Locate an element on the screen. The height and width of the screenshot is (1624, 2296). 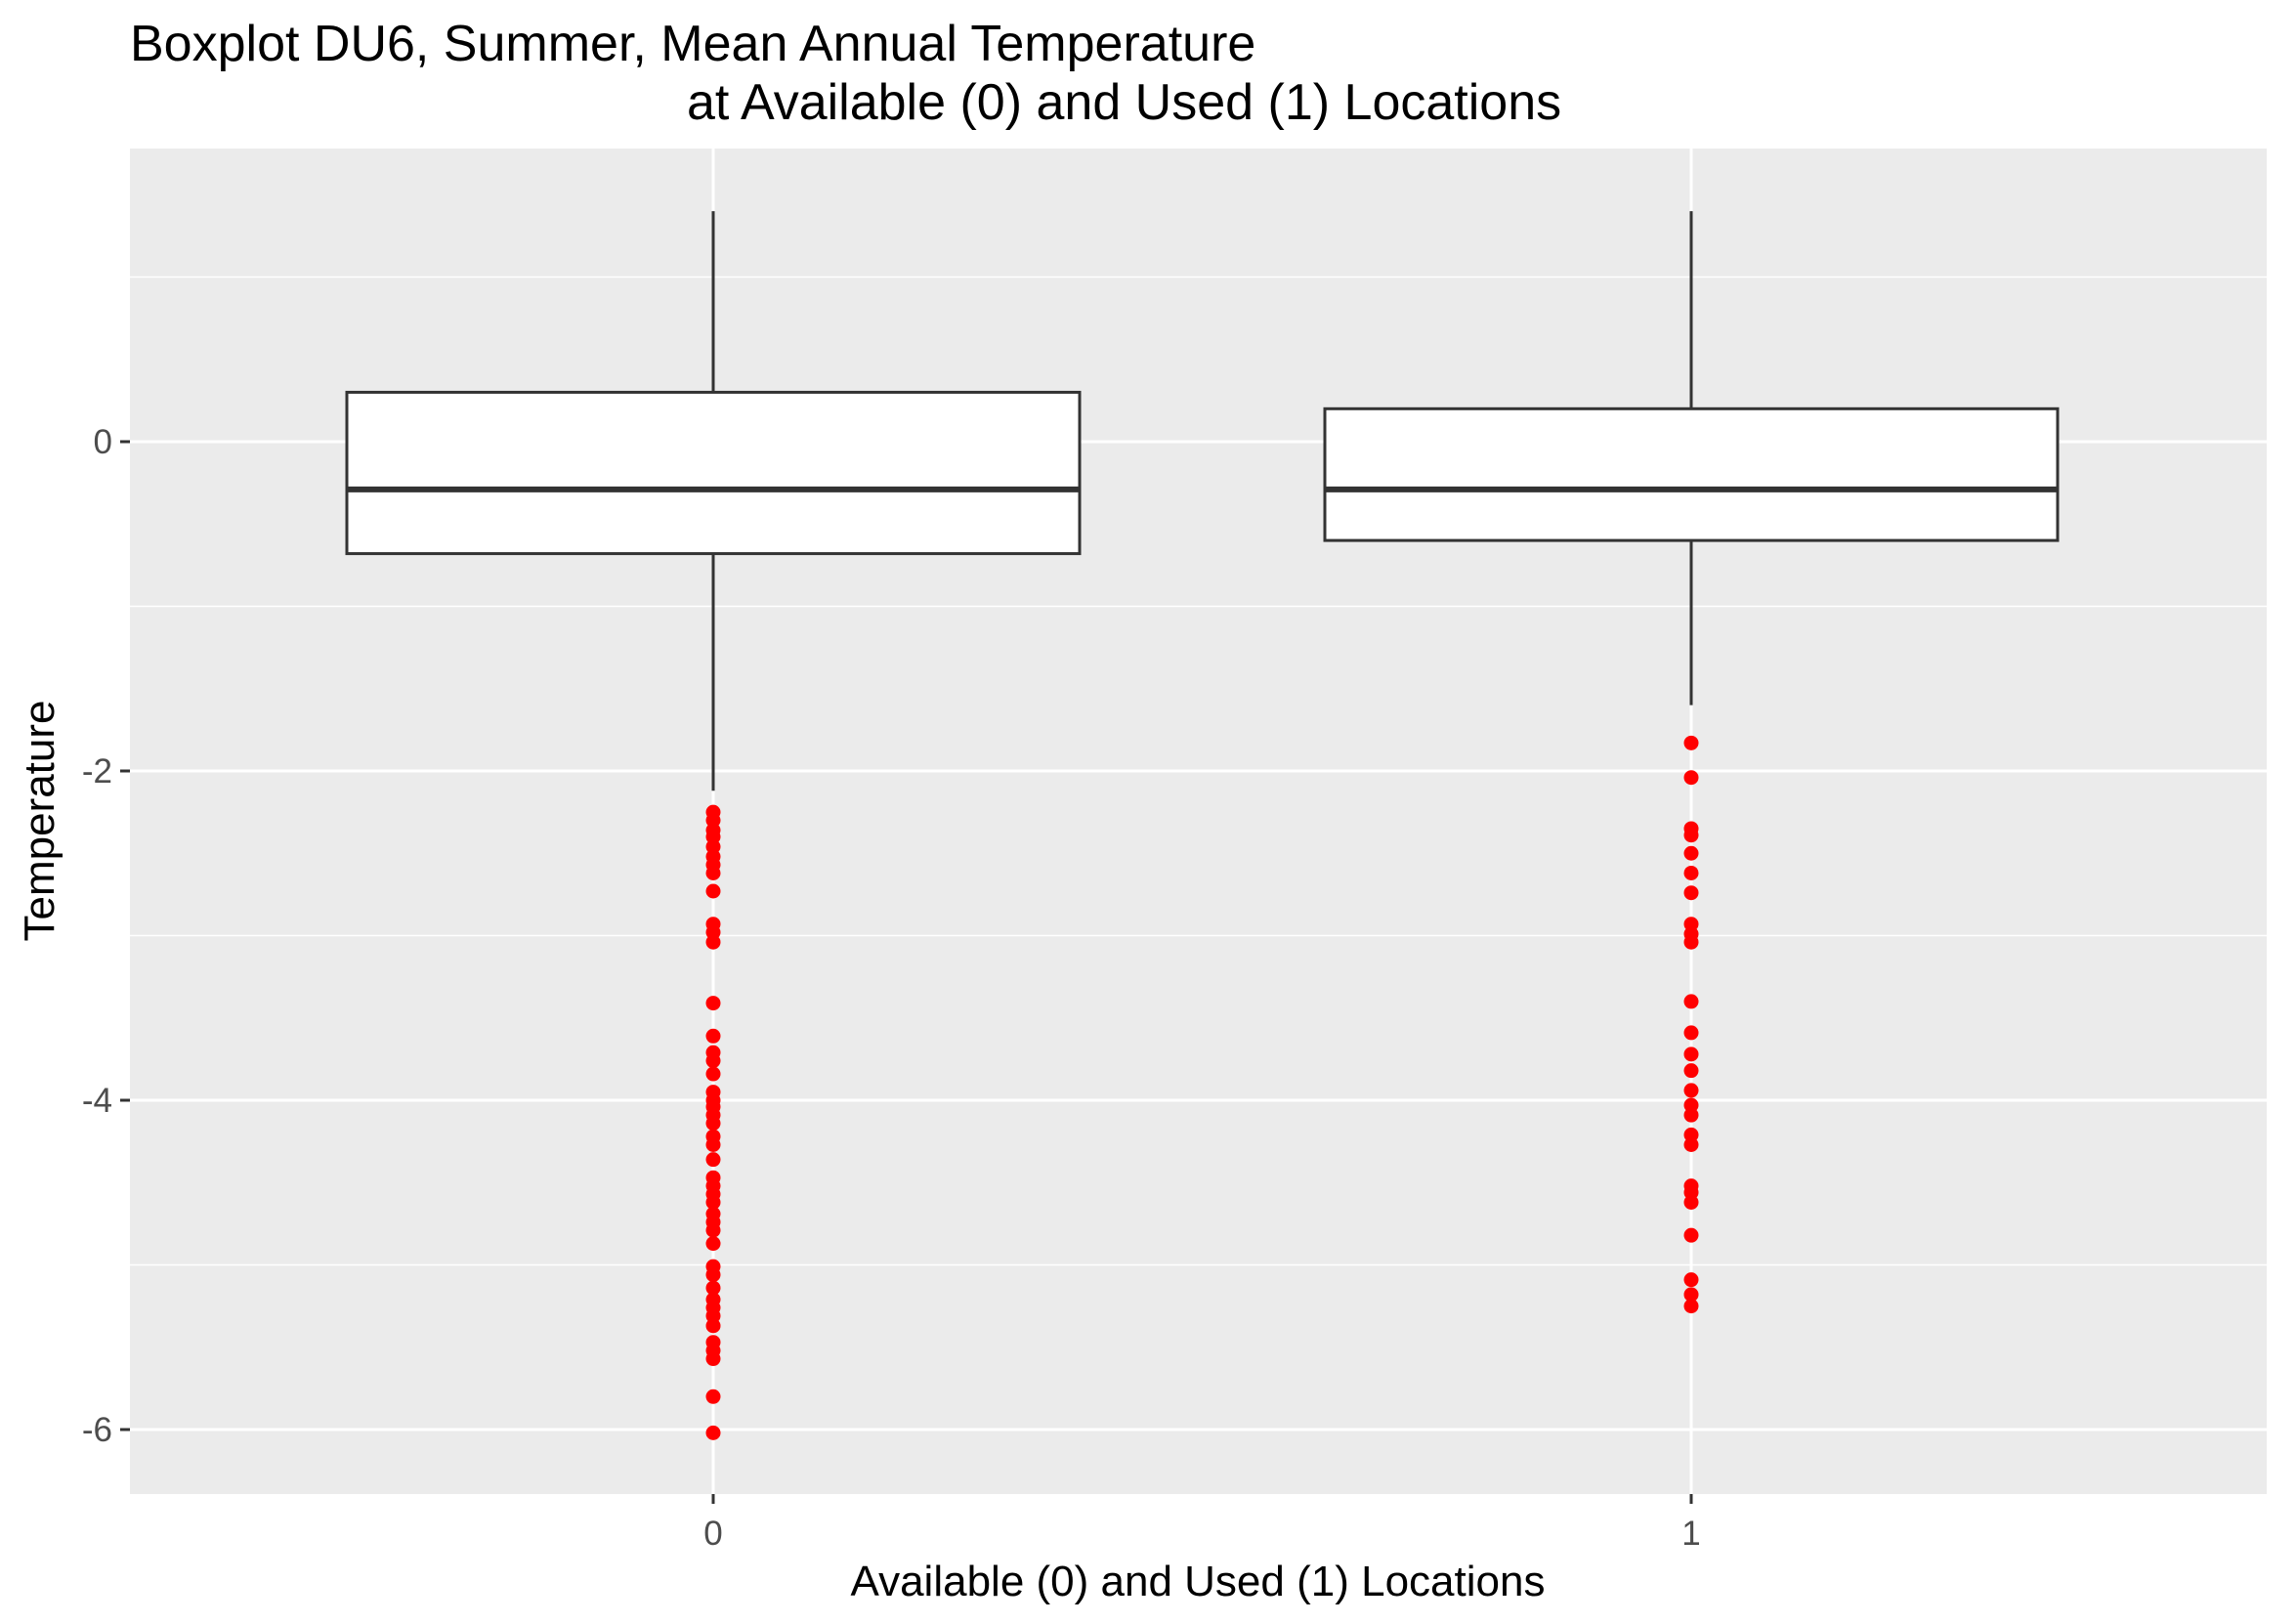
x-axis-title: Available (0) and Used (1) Locations is located at coordinates (1198, 1581).